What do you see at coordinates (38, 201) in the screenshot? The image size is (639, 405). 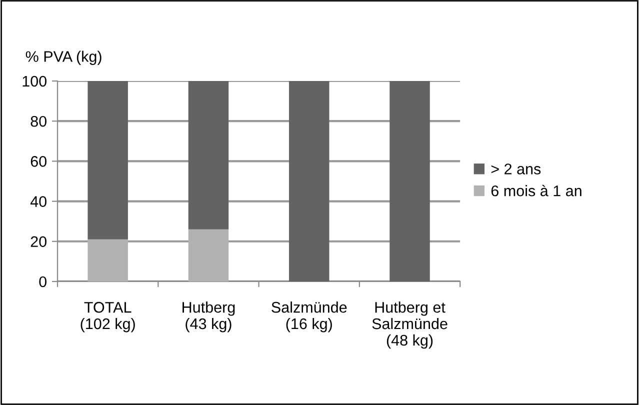 I see `y-tick-label: 40` at bounding box center [38, 201].